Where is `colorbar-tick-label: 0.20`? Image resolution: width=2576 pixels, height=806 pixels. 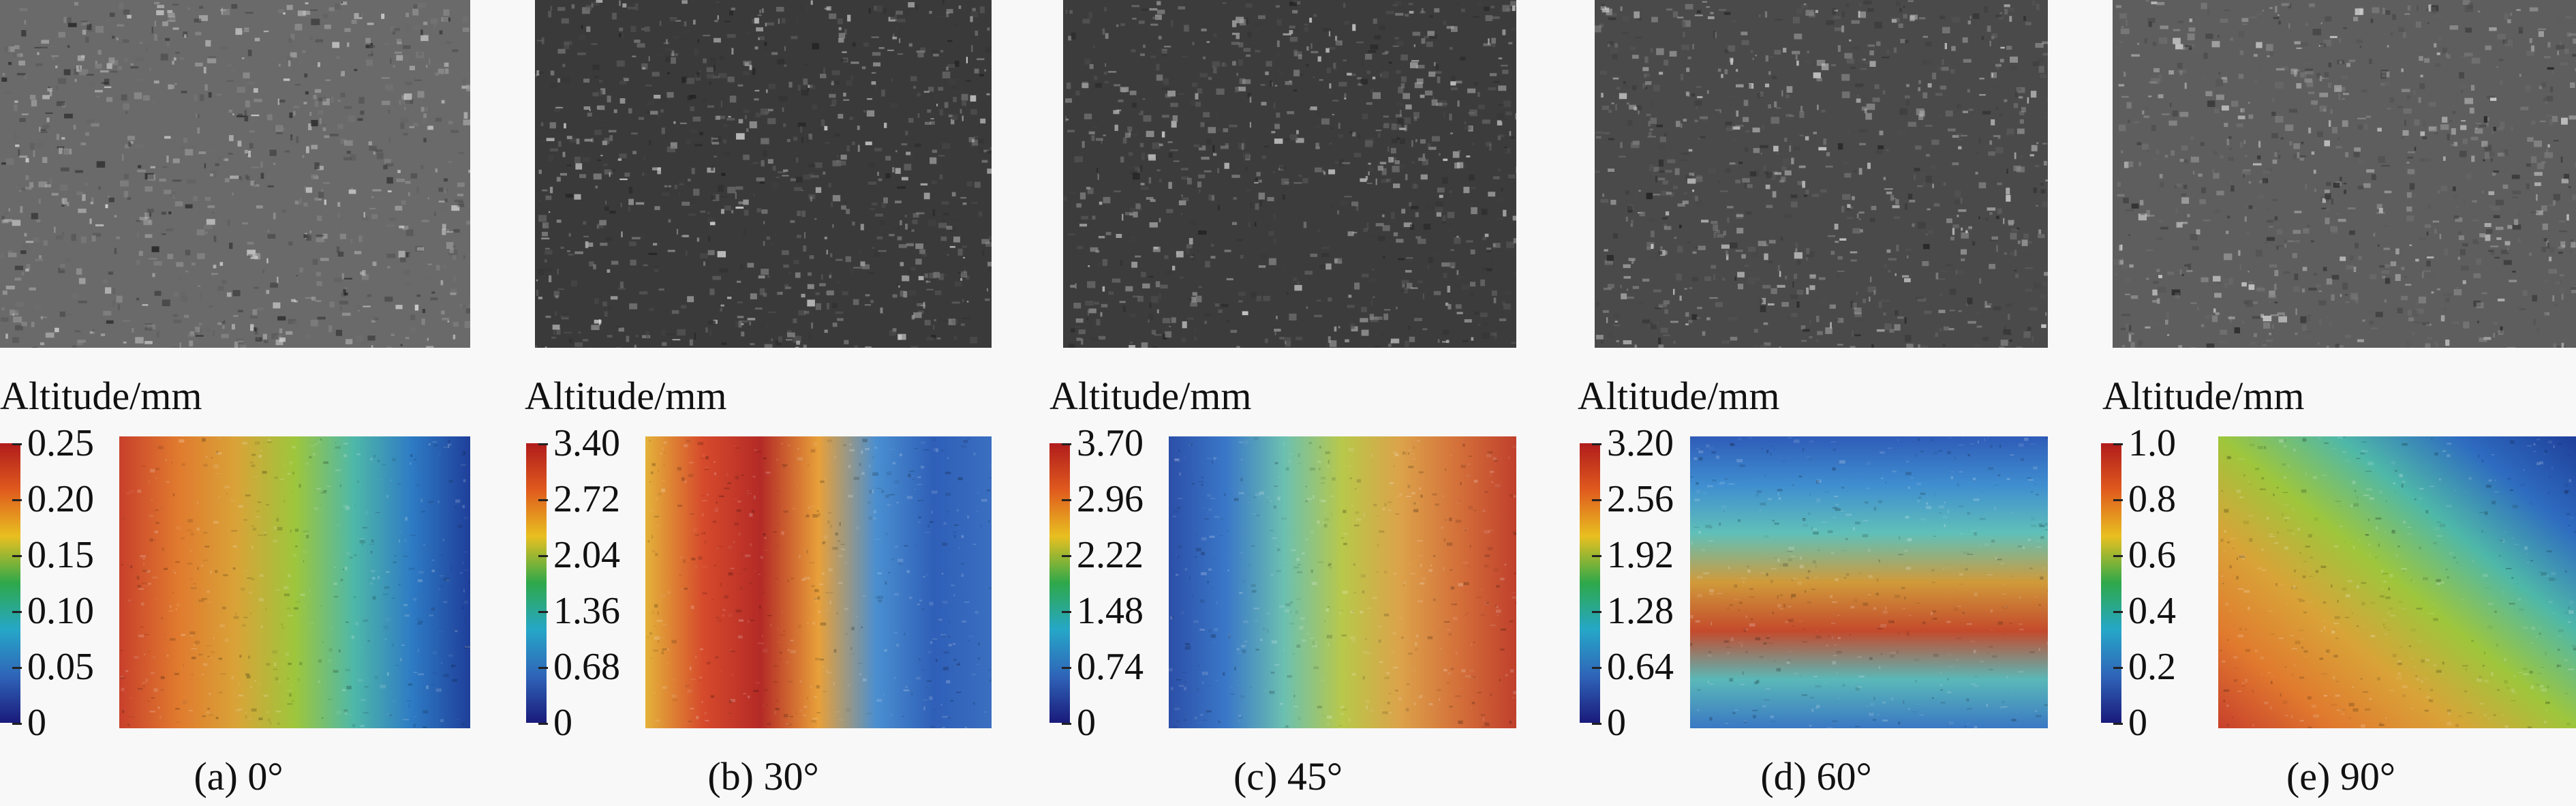
colorbar-tick-label: 0.20 is located at coordinates (53, 499).